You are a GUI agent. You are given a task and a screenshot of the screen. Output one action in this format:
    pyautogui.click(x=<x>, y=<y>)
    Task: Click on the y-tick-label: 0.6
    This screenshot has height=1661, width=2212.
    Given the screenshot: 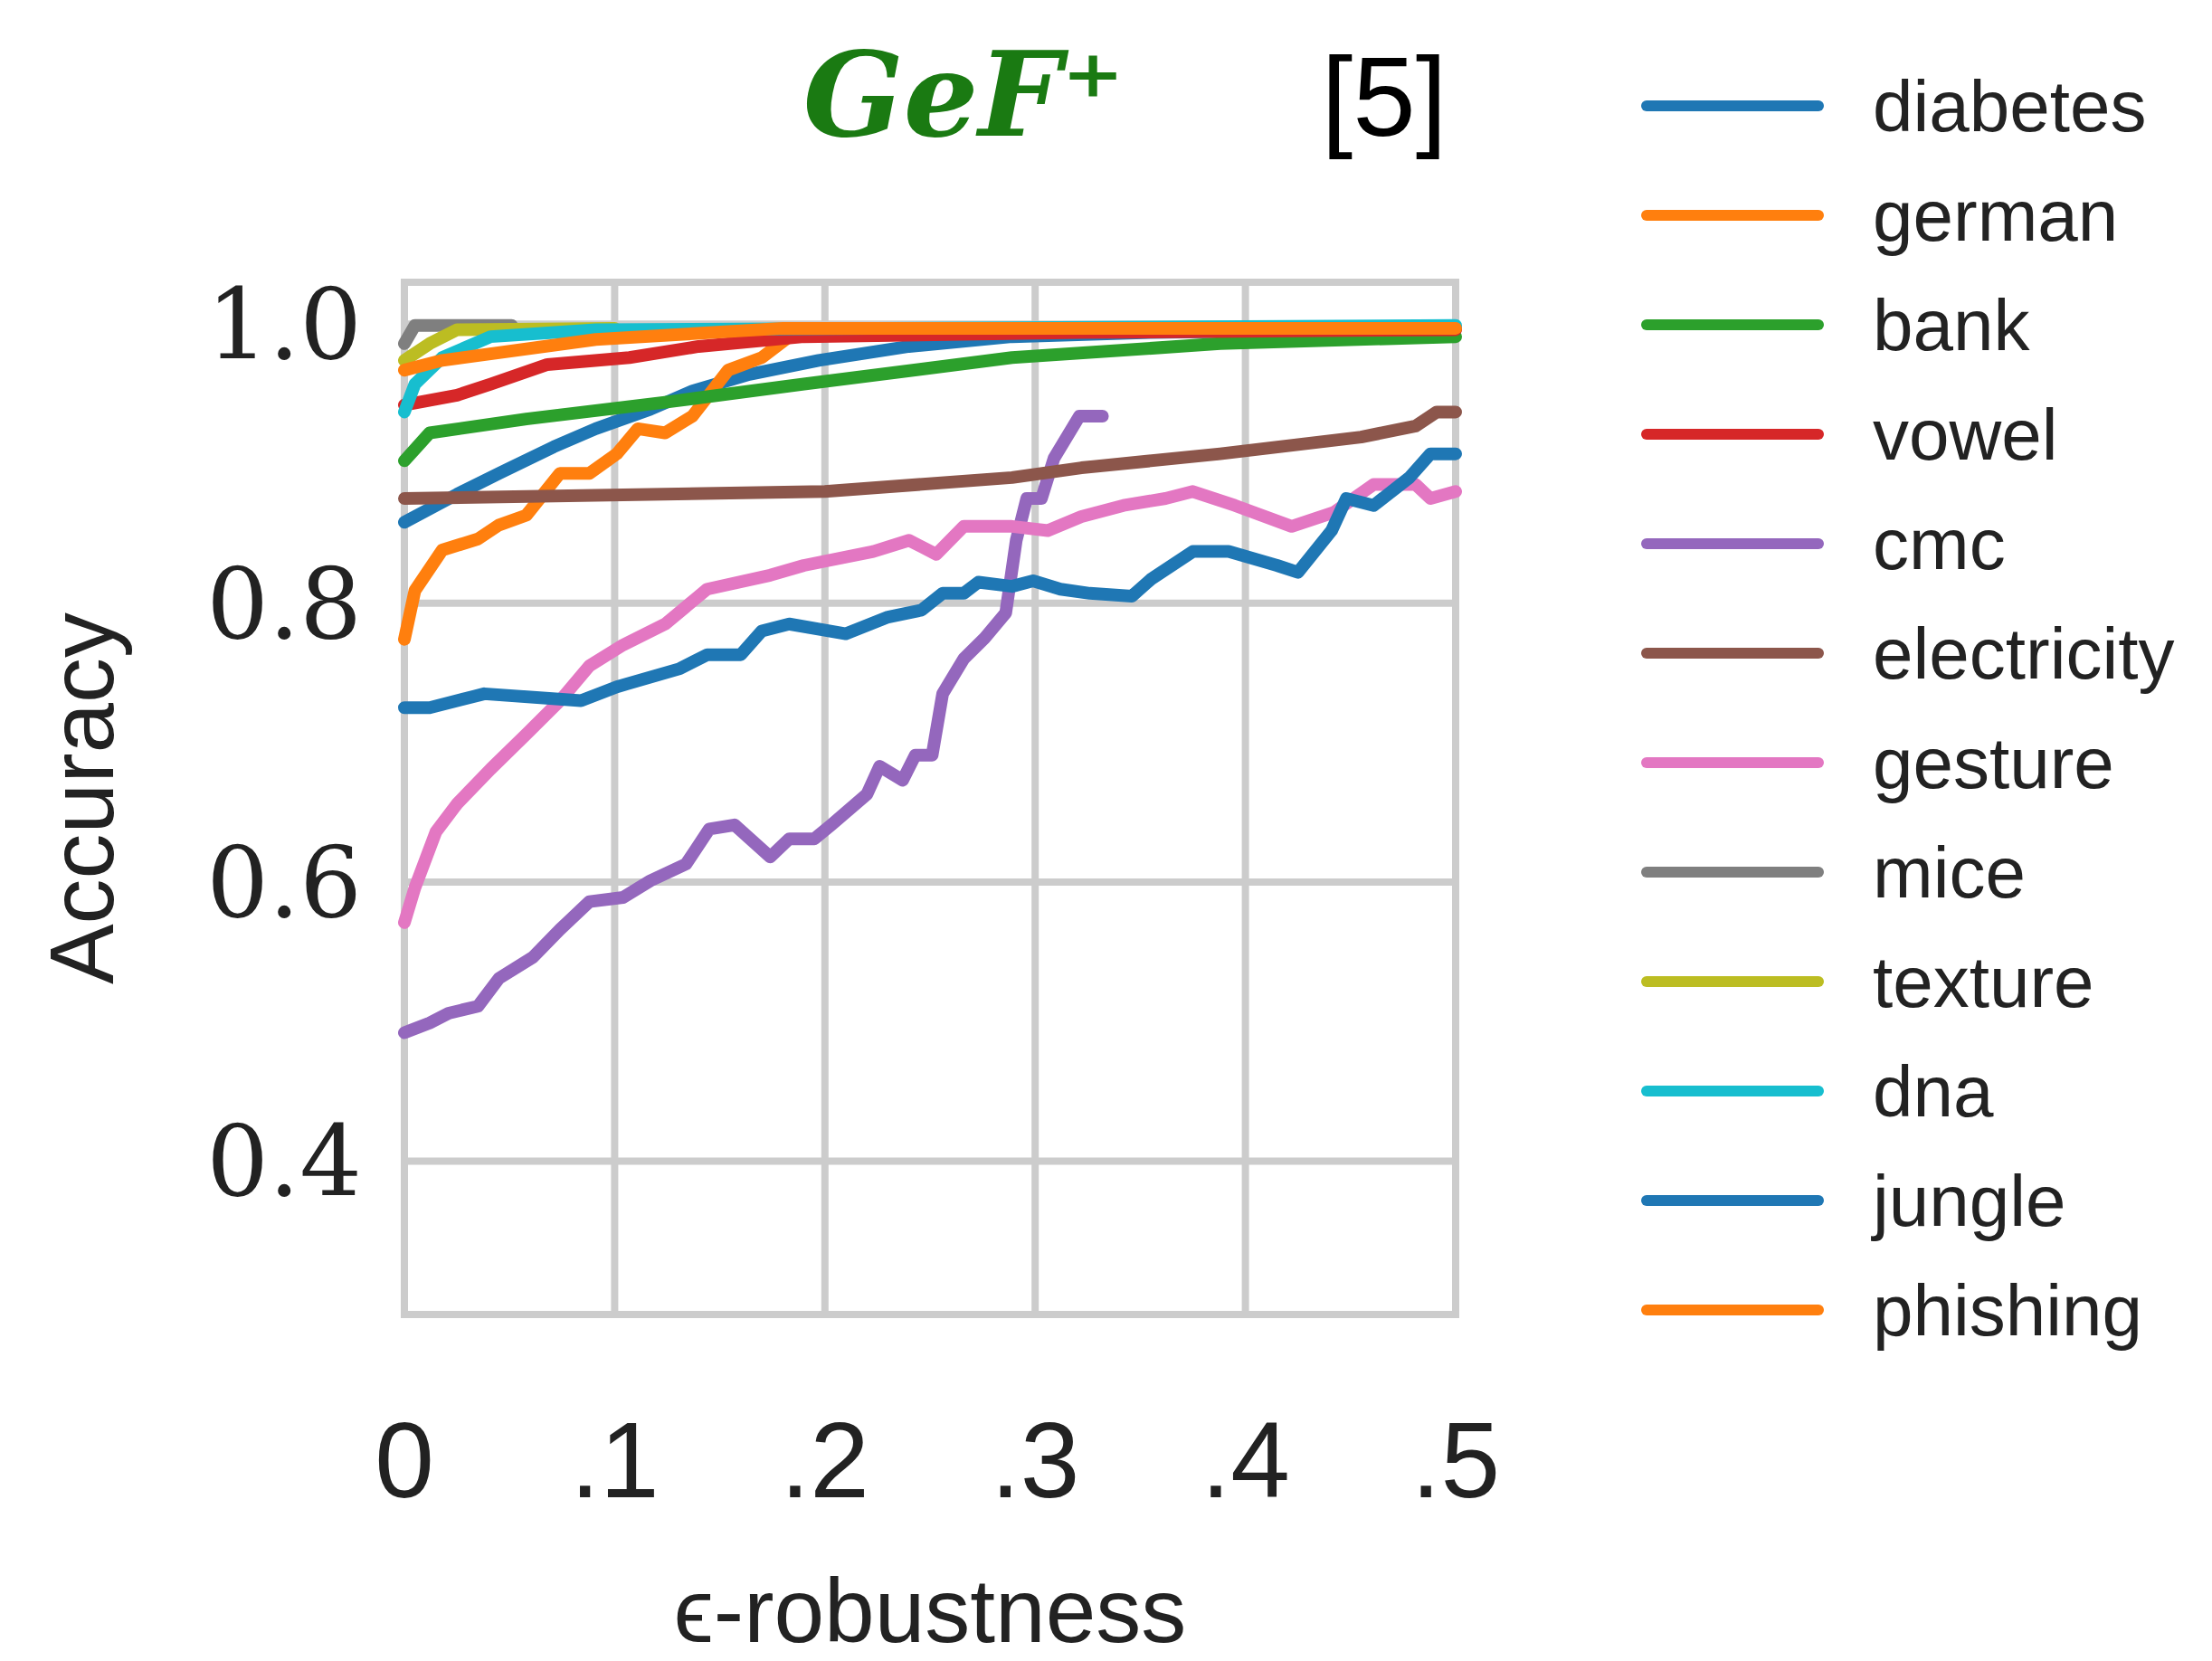 What is the action you would take?
    pyautogui.click(x=284, y=883)
    